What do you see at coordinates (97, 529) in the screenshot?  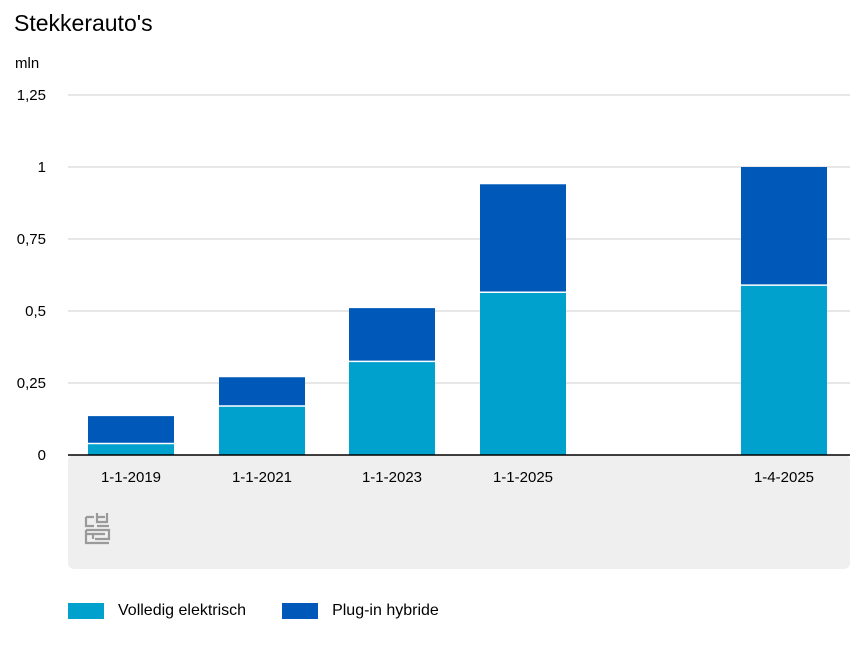 I see `cbs-logo-icon` at bounding box center [97, 529].